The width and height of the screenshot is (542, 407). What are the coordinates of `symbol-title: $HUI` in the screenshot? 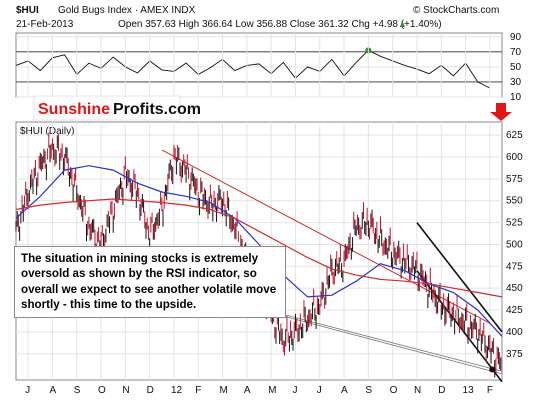 It's located at (27, 10).